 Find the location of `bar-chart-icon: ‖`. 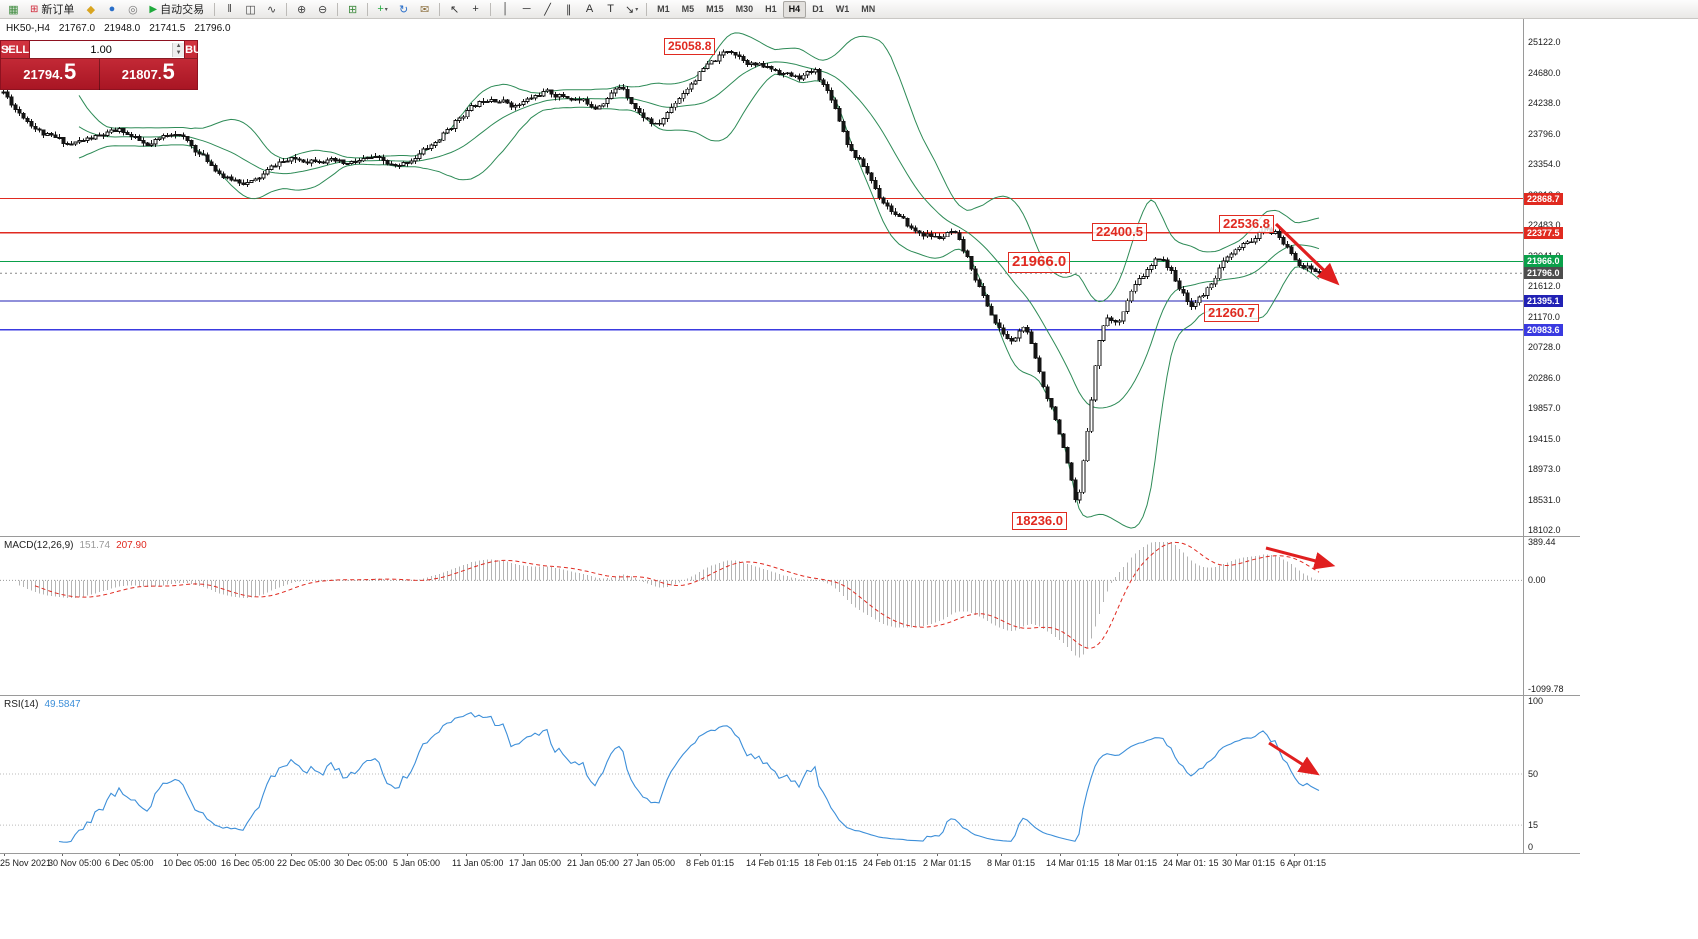

bar-chart-icon: ‖ is located at coordinates (229, 9).